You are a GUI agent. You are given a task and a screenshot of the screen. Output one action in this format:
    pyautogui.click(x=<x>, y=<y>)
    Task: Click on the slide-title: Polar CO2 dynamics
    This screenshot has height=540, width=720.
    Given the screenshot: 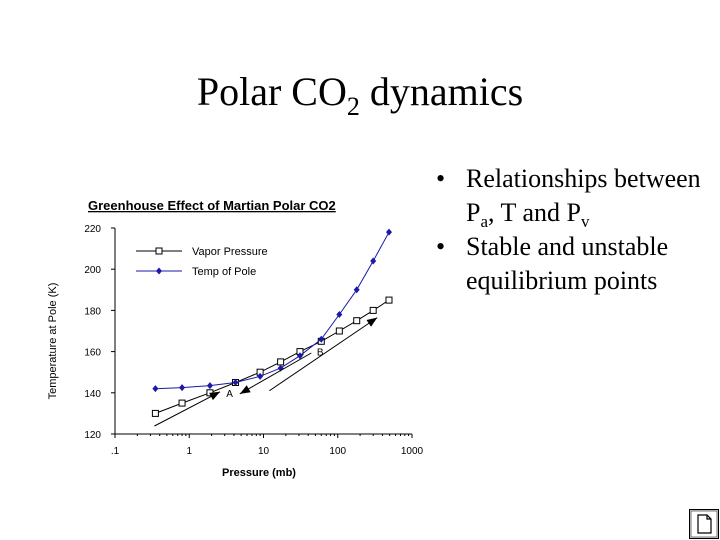 What is the action you would take?
    pyautogui.click(x=360, y=94)
    